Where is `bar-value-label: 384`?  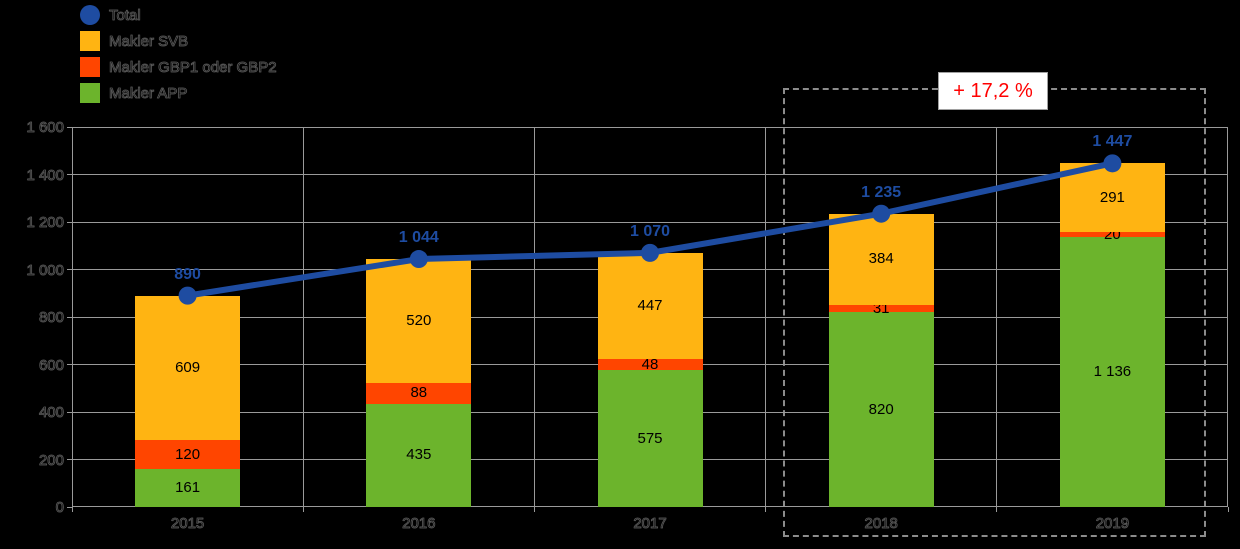
bar-value-label: 384 is located at coordinates (881, 259).